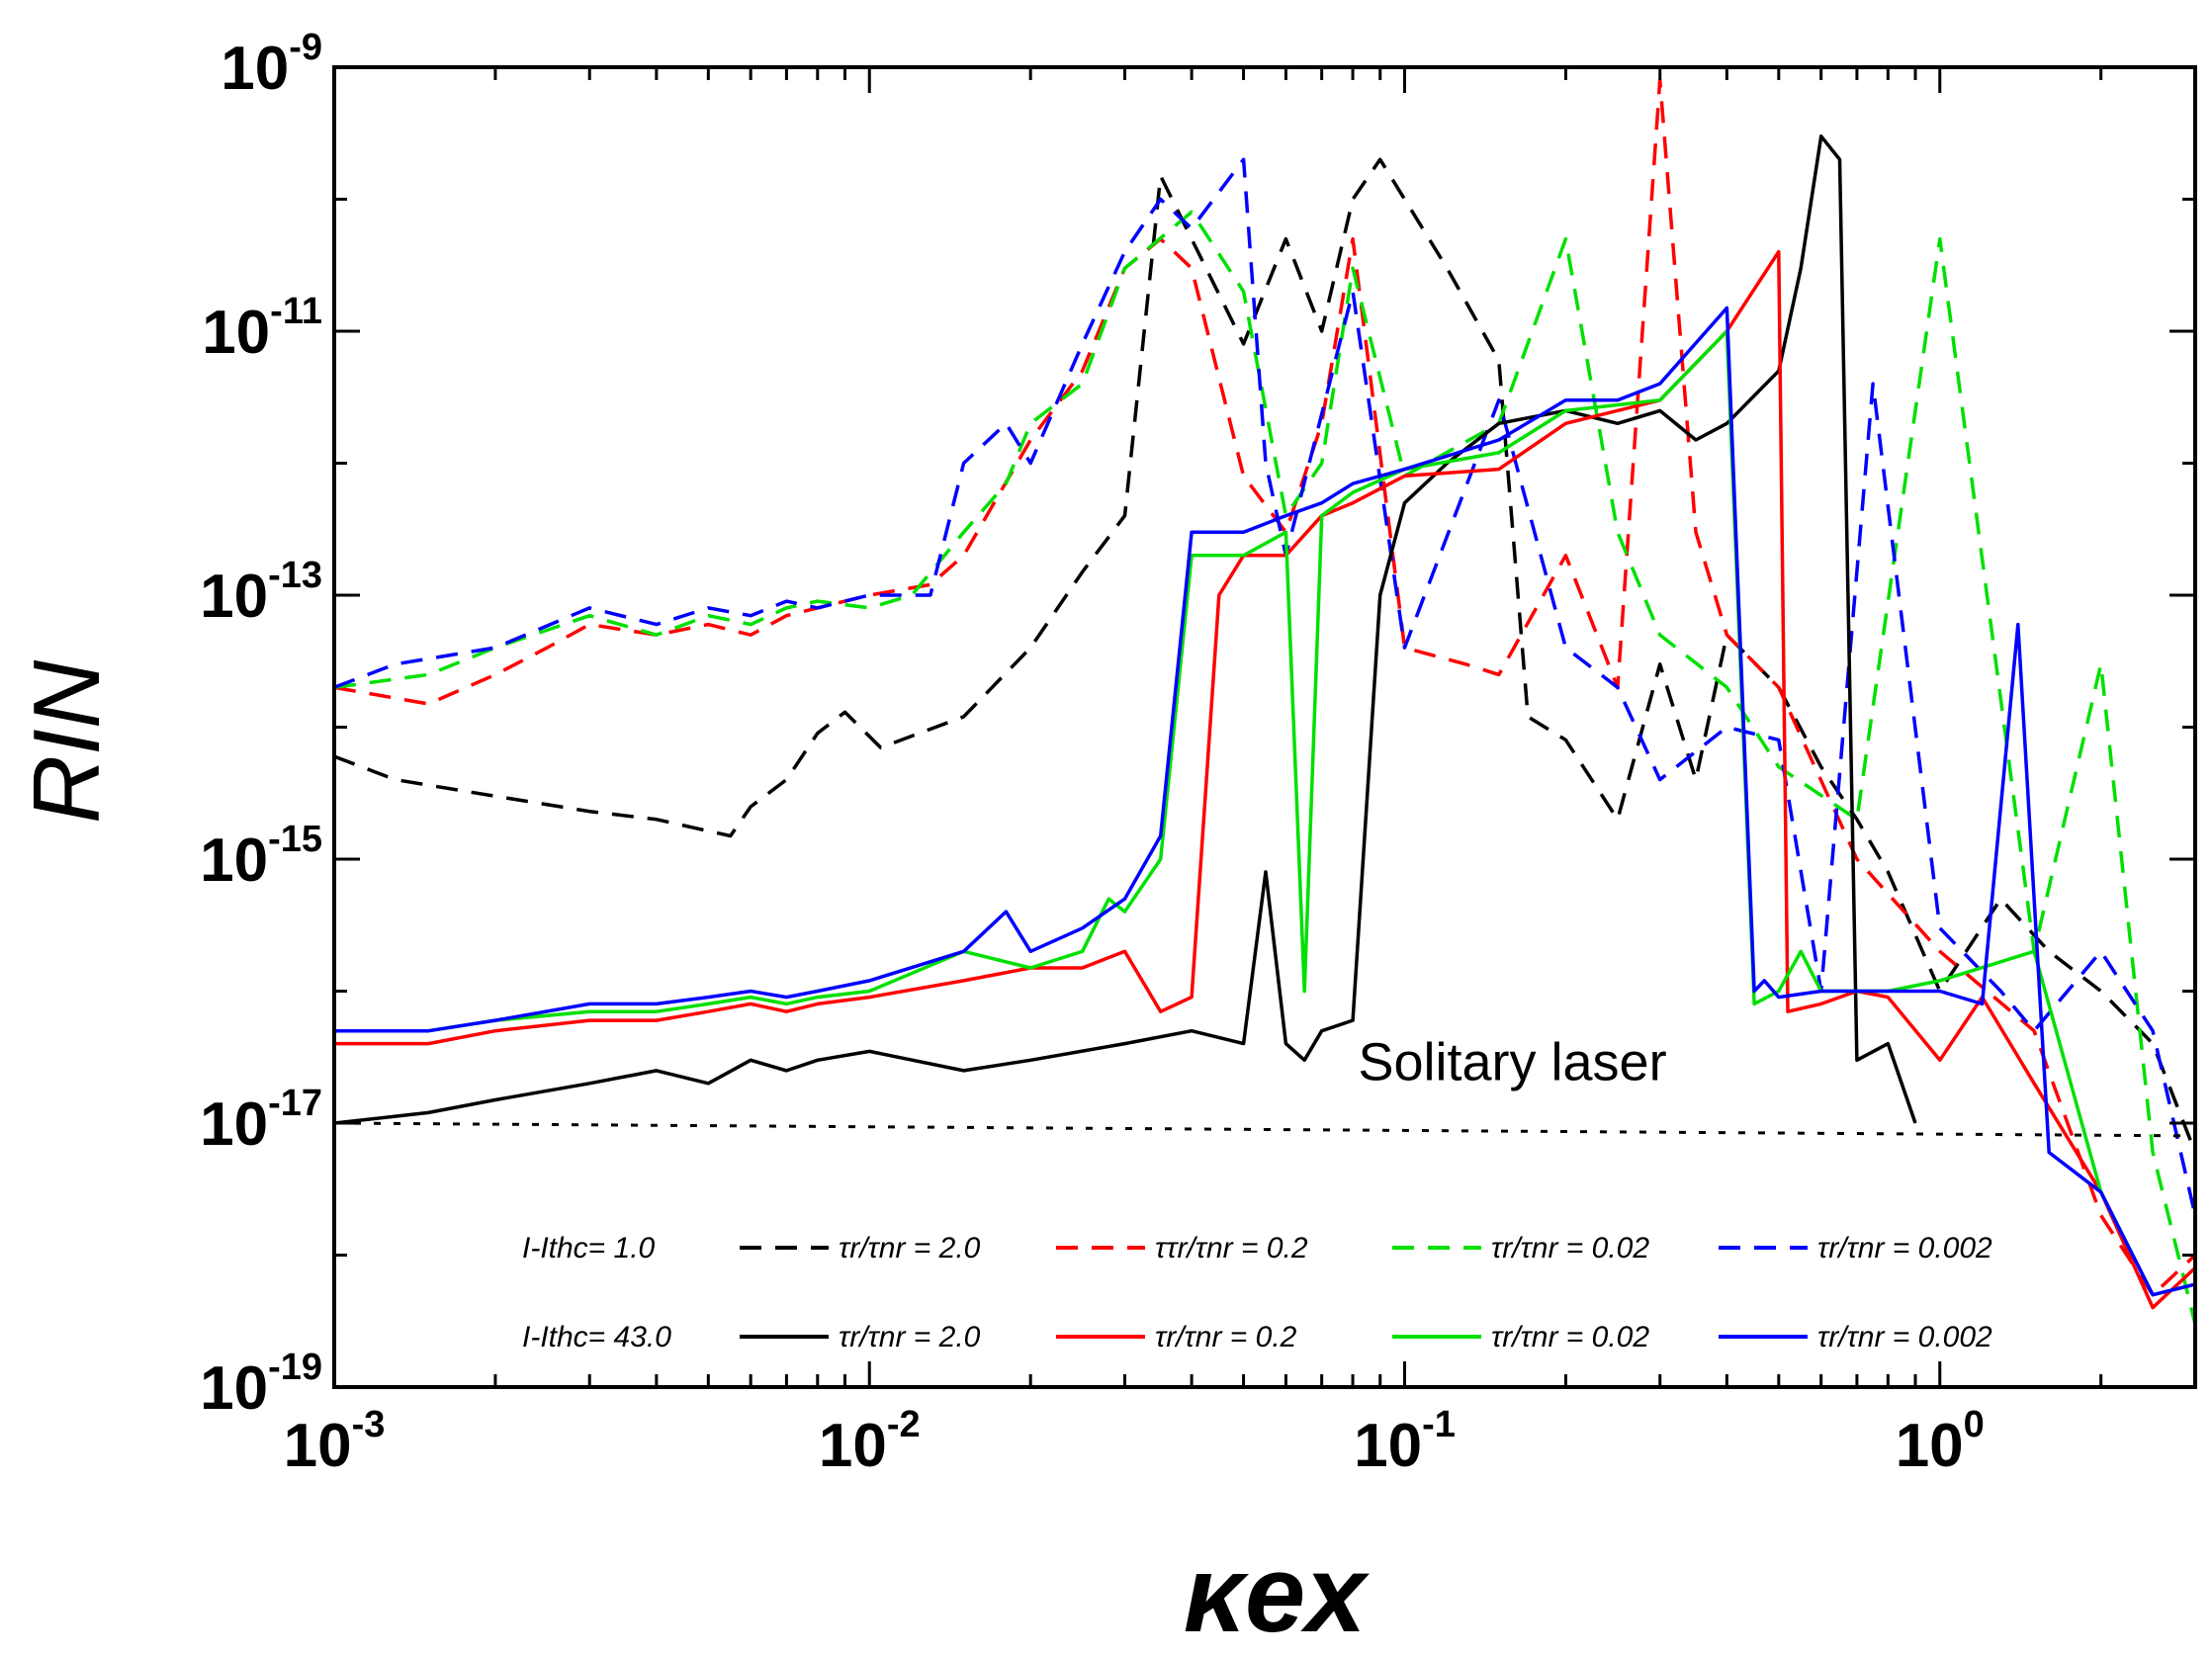 The width and height of the screenshot is (2212, 1657). What do you see at coordinates (262, 329) in the screenshot?
I see `y-tick-label: 10-11` at bounding box center [262, 329].